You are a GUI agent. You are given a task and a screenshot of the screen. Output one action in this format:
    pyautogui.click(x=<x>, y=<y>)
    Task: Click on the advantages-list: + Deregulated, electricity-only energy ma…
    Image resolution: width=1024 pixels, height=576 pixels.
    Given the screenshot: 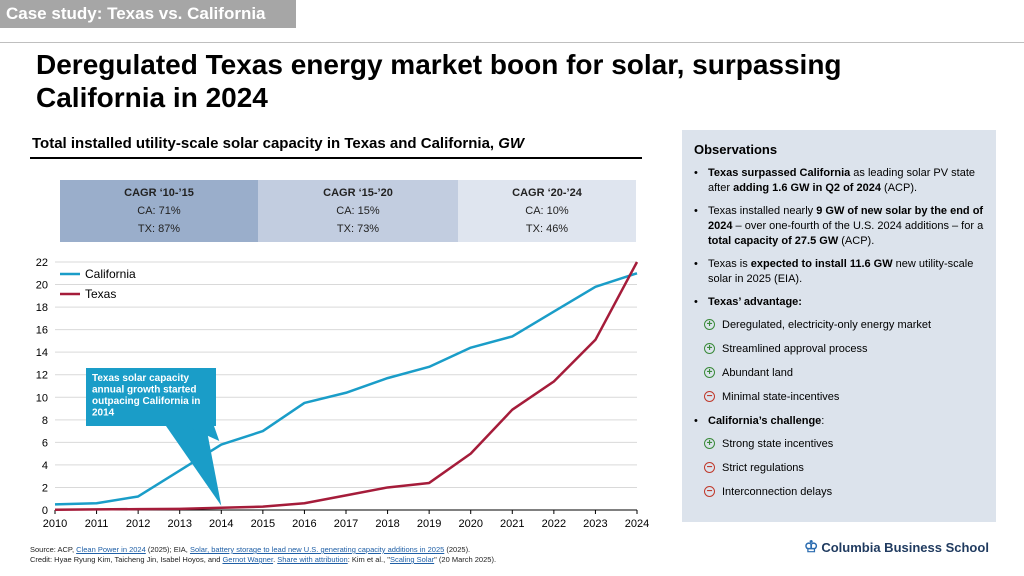 What is the action you would take?
    pyautogui.click(x=840, y=361)
    